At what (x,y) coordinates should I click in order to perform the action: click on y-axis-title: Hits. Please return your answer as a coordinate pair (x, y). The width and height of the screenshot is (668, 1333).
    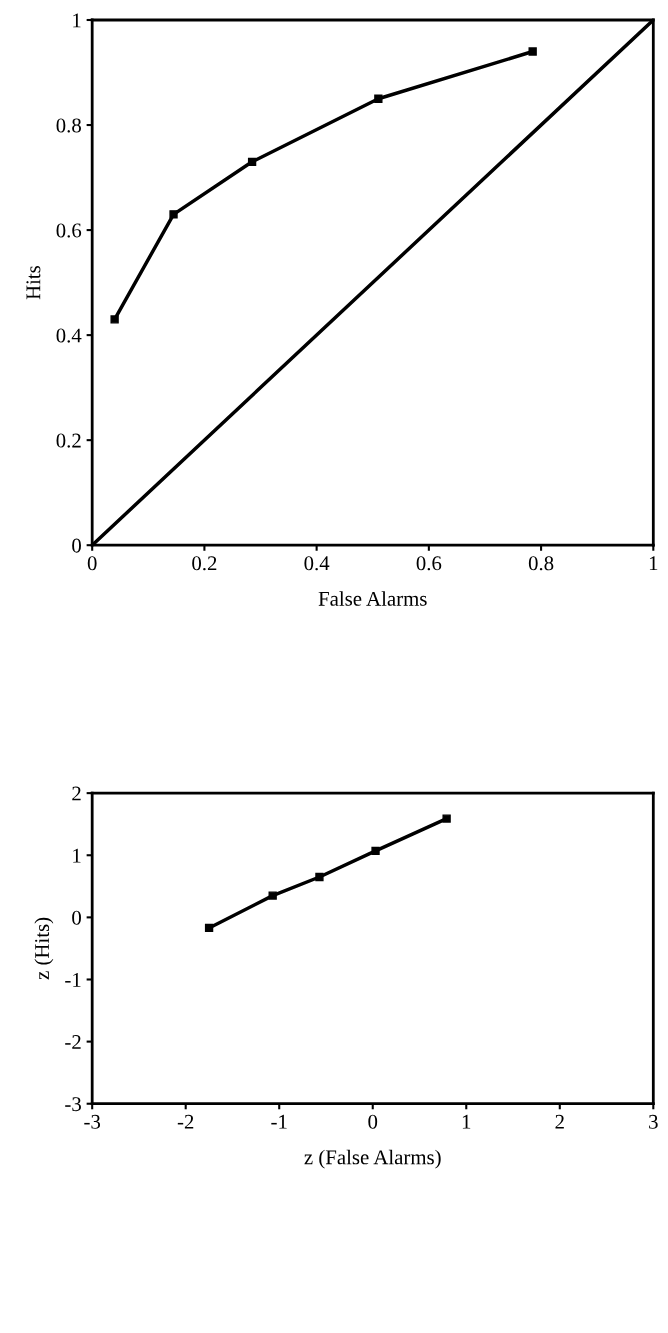
    Looking at the image, I should click on (33, 282).